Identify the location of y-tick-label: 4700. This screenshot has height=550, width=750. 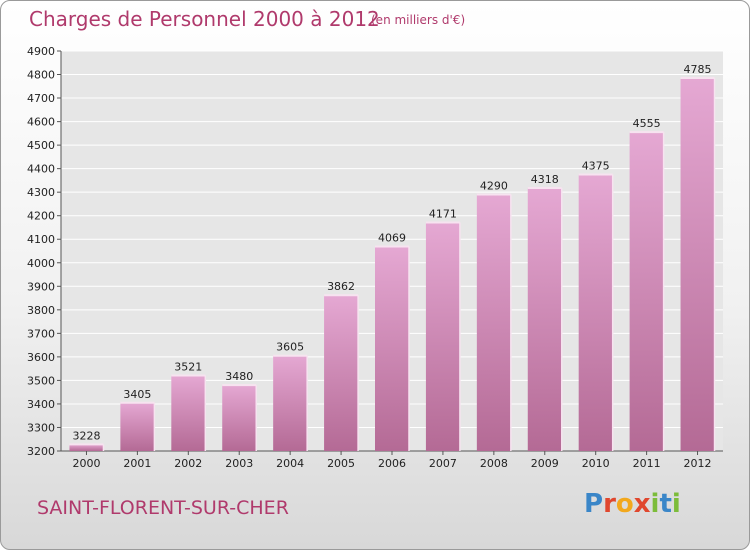
(41, 98).